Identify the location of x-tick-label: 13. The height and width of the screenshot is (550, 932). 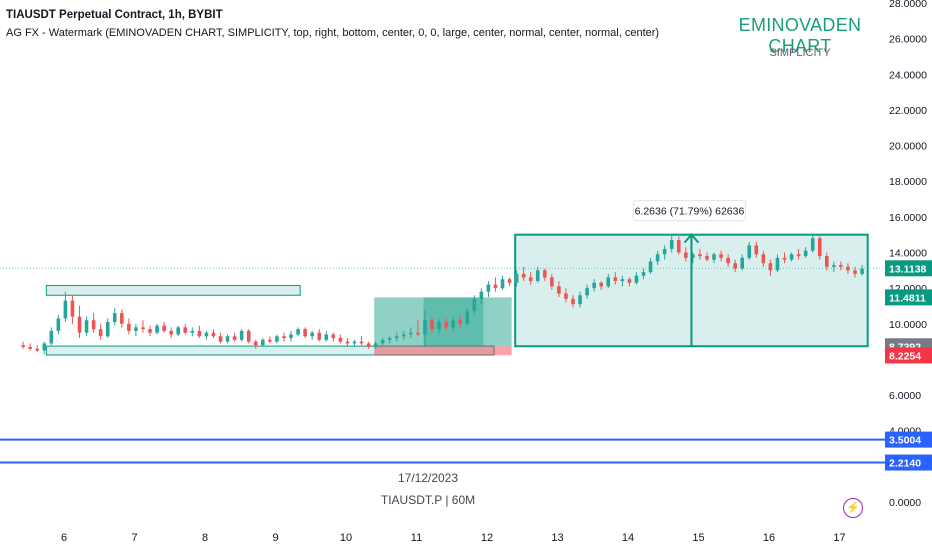
(557, 538).